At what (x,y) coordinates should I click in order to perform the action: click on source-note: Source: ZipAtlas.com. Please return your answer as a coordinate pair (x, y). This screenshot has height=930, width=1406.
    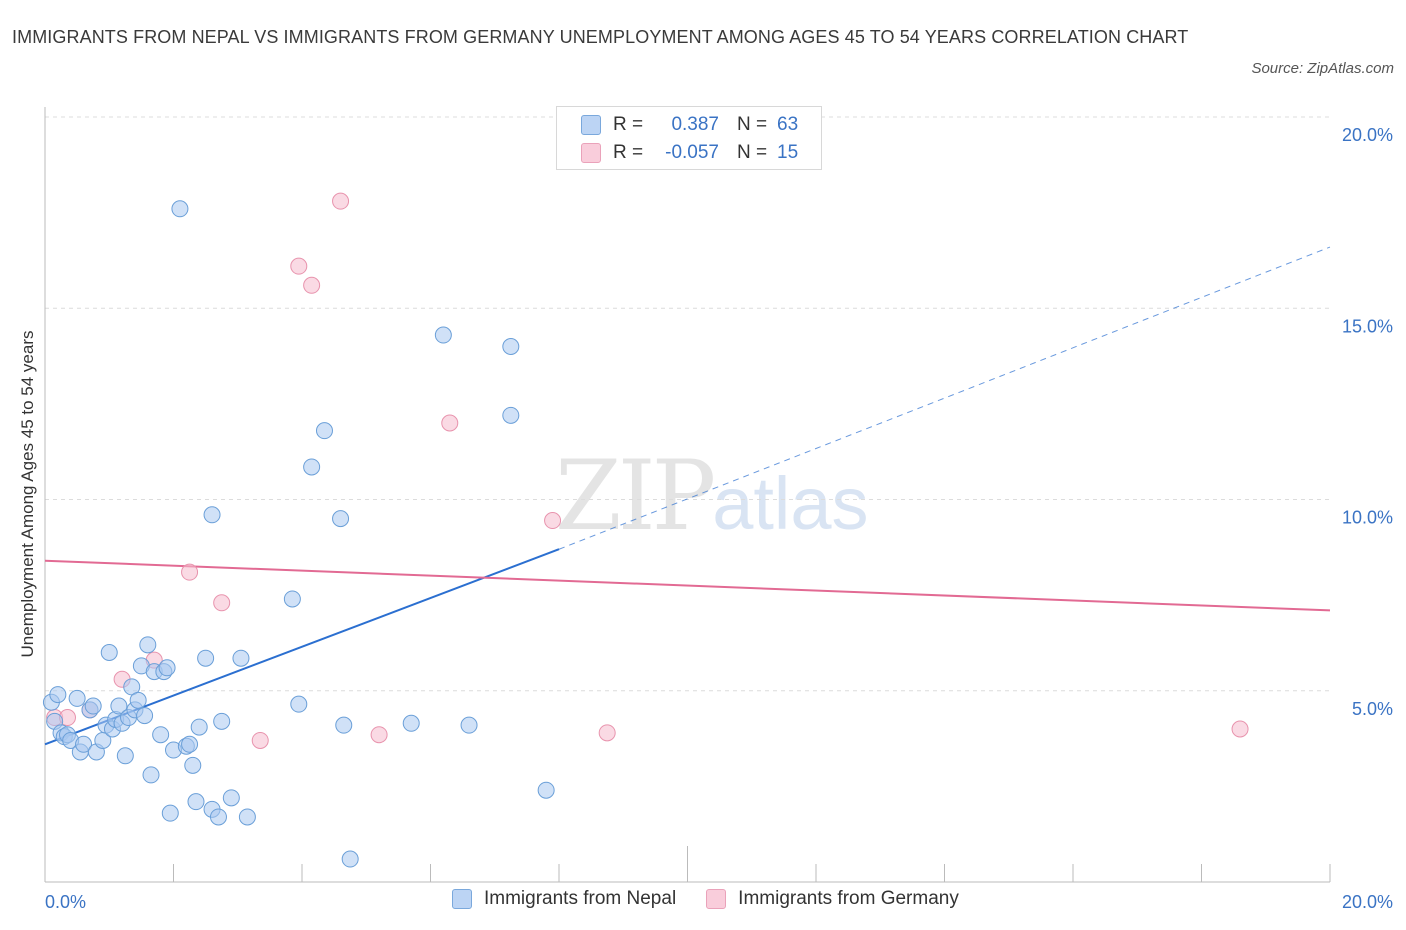
    Looking at the image, I should click on (1322, 68).